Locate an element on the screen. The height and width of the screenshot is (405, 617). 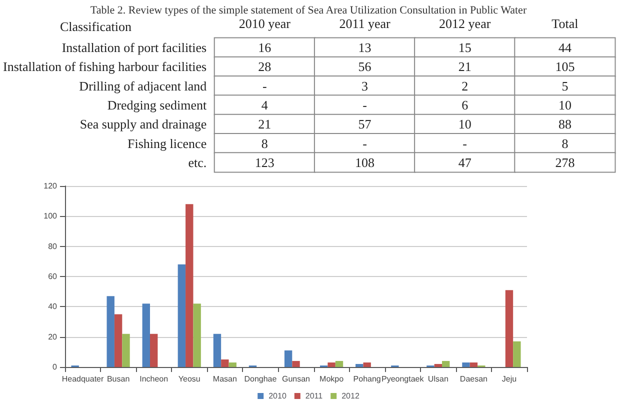
y-tick-label: 20 is located at coordinates (53, 337).